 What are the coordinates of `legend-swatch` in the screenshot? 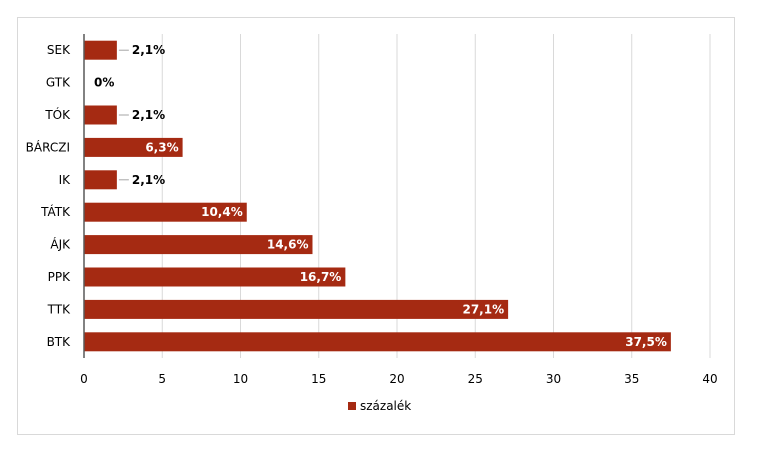 It's located at (352, 406).